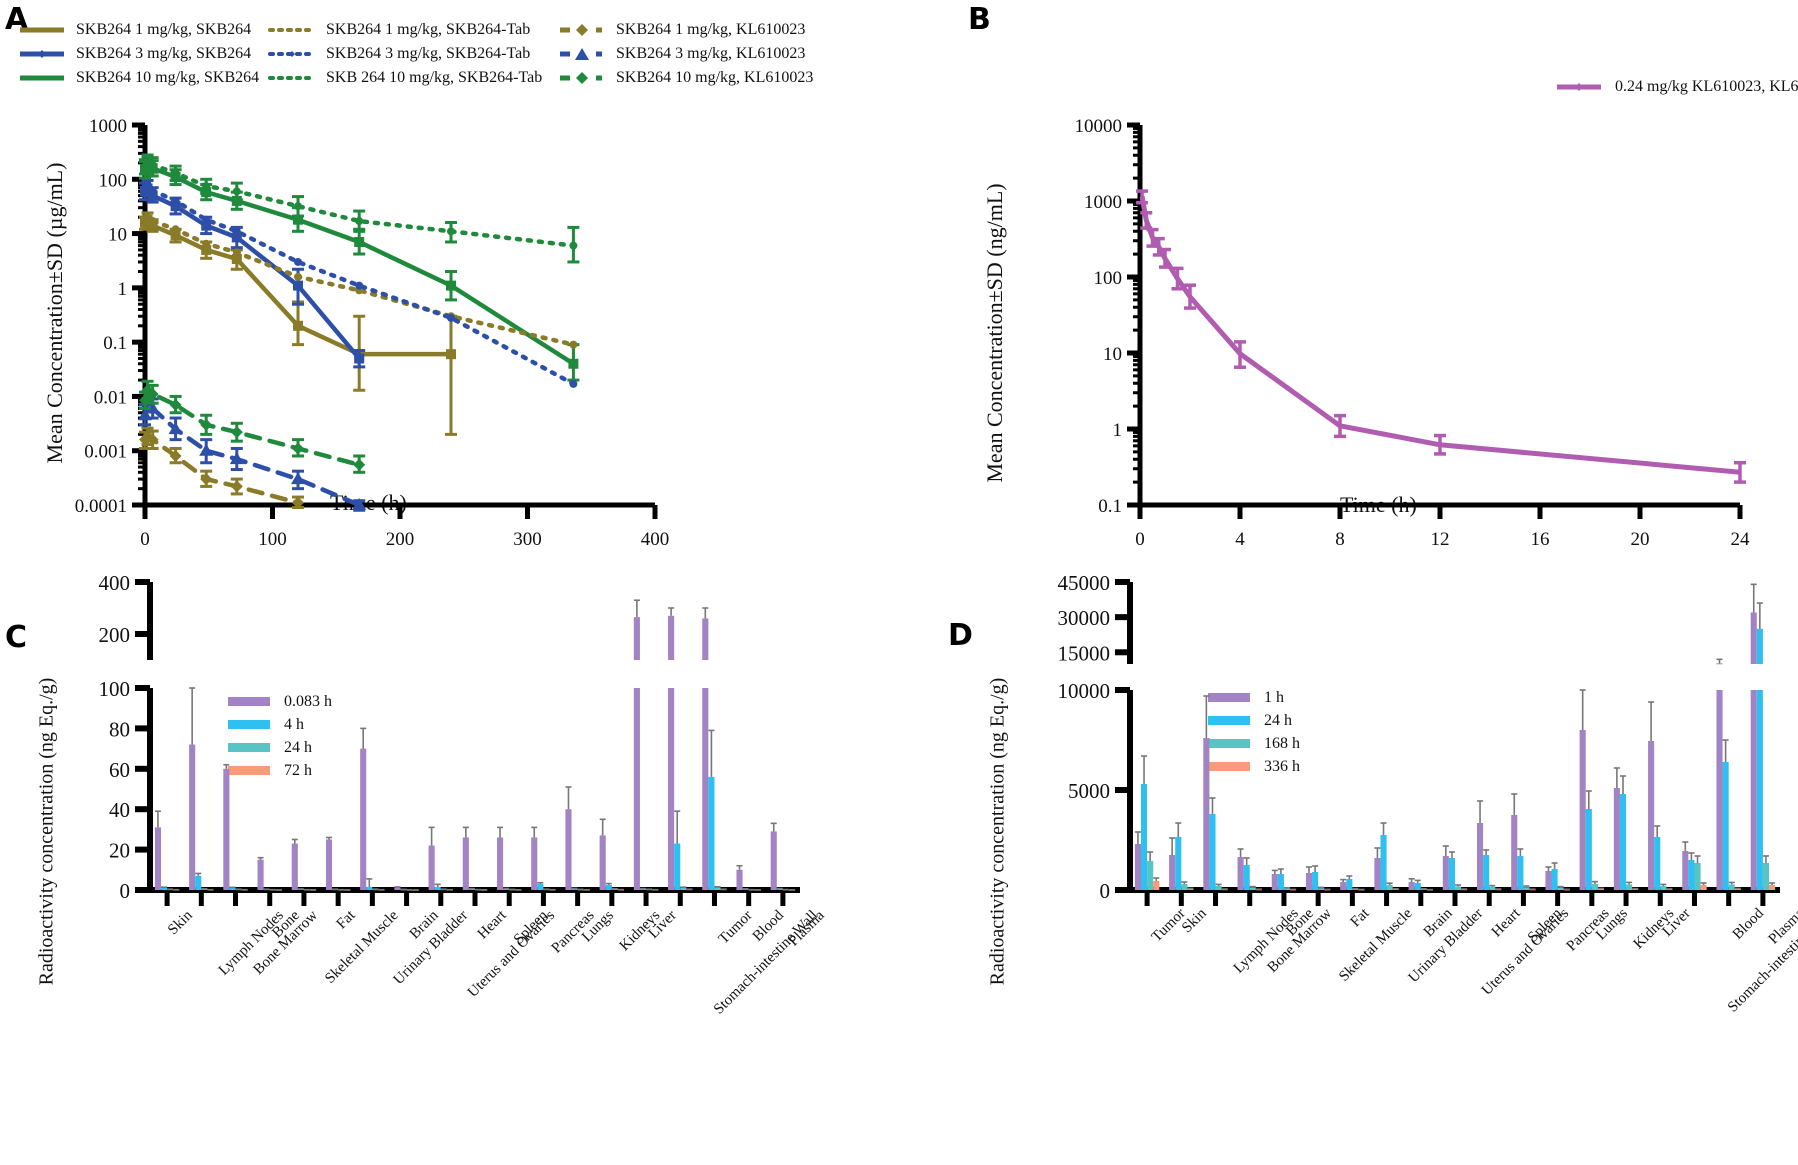  Describe the element at coordinates (221, 467) in the screenshot. I see `series-skb264-1-mg-kg-kl610023` at that location.